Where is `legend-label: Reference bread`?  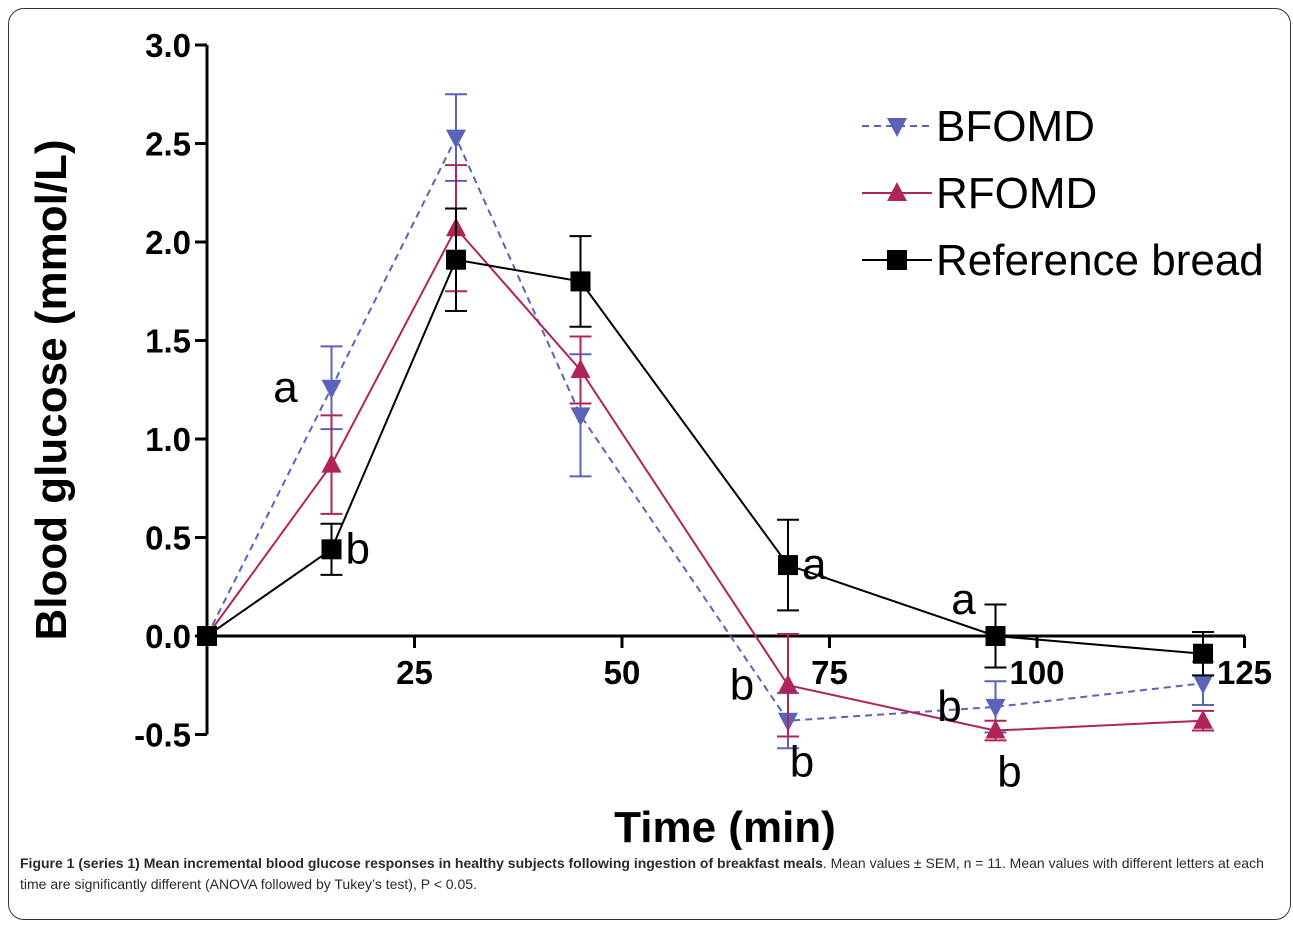 legend-label: Reference bread is located at coordinates (1100, 260).